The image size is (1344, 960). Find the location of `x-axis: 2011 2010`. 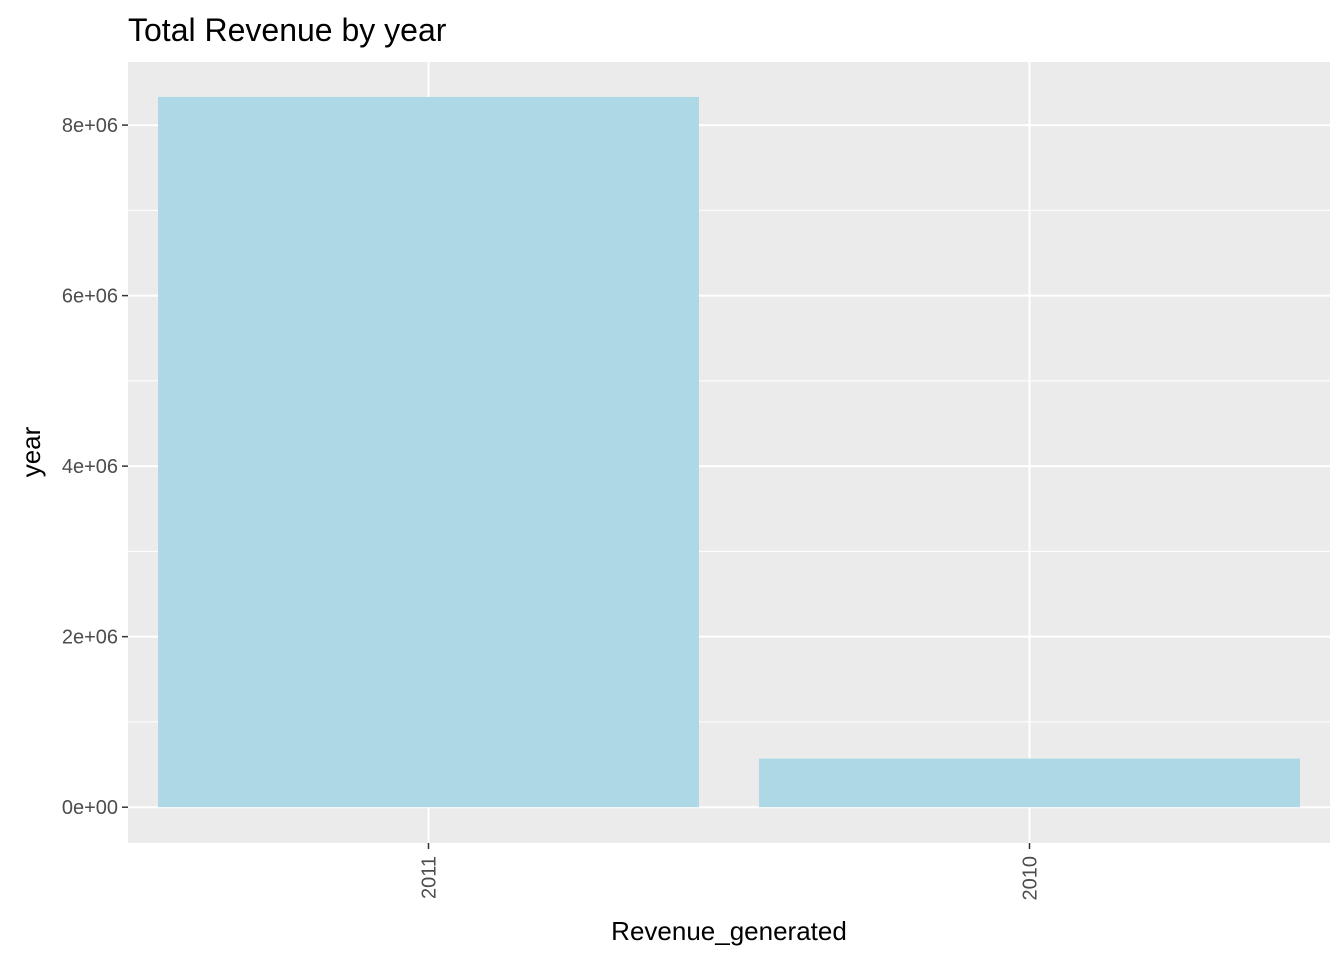

x-axis: 2011 2010 is located at coordinates (730, 872).